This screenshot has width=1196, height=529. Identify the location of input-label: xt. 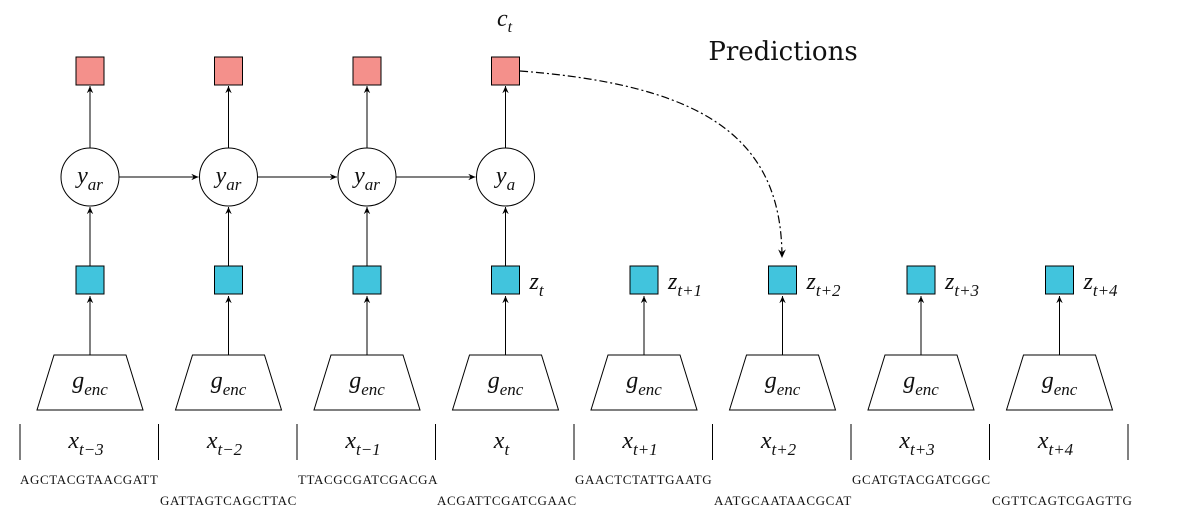
(502, 443).